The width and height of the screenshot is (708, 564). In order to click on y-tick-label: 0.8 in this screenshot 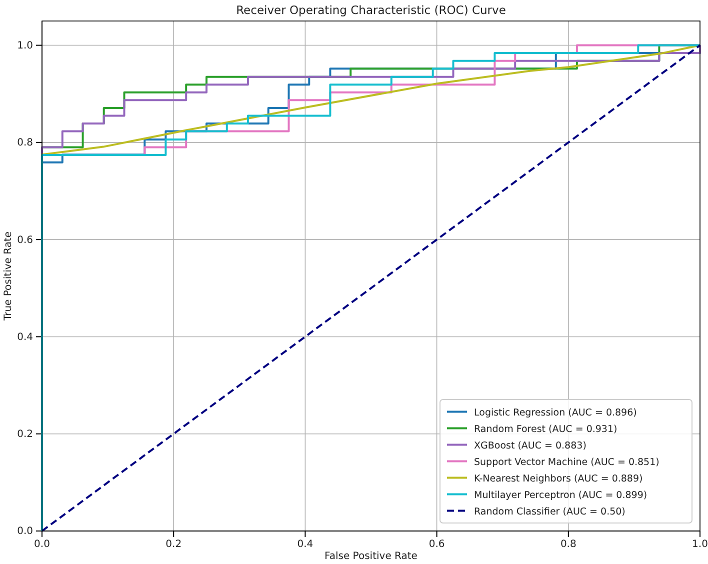, I will do `click(25, 143)`.